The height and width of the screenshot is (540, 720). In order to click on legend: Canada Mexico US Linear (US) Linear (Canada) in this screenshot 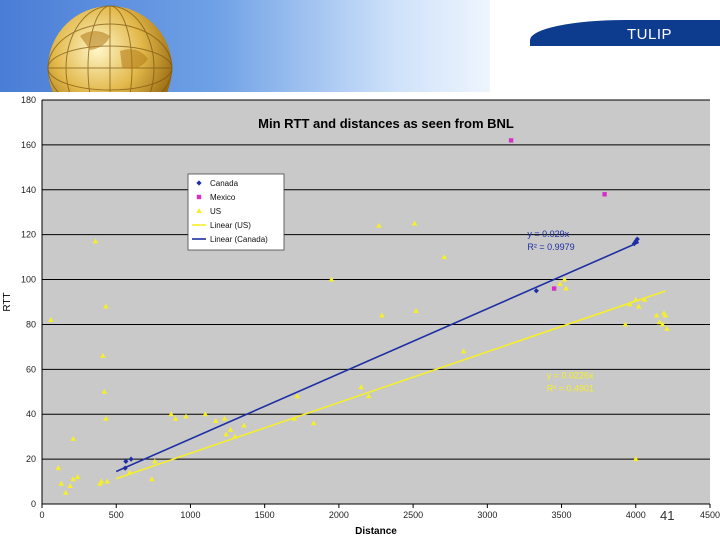, I will do `click(236, 212)`.